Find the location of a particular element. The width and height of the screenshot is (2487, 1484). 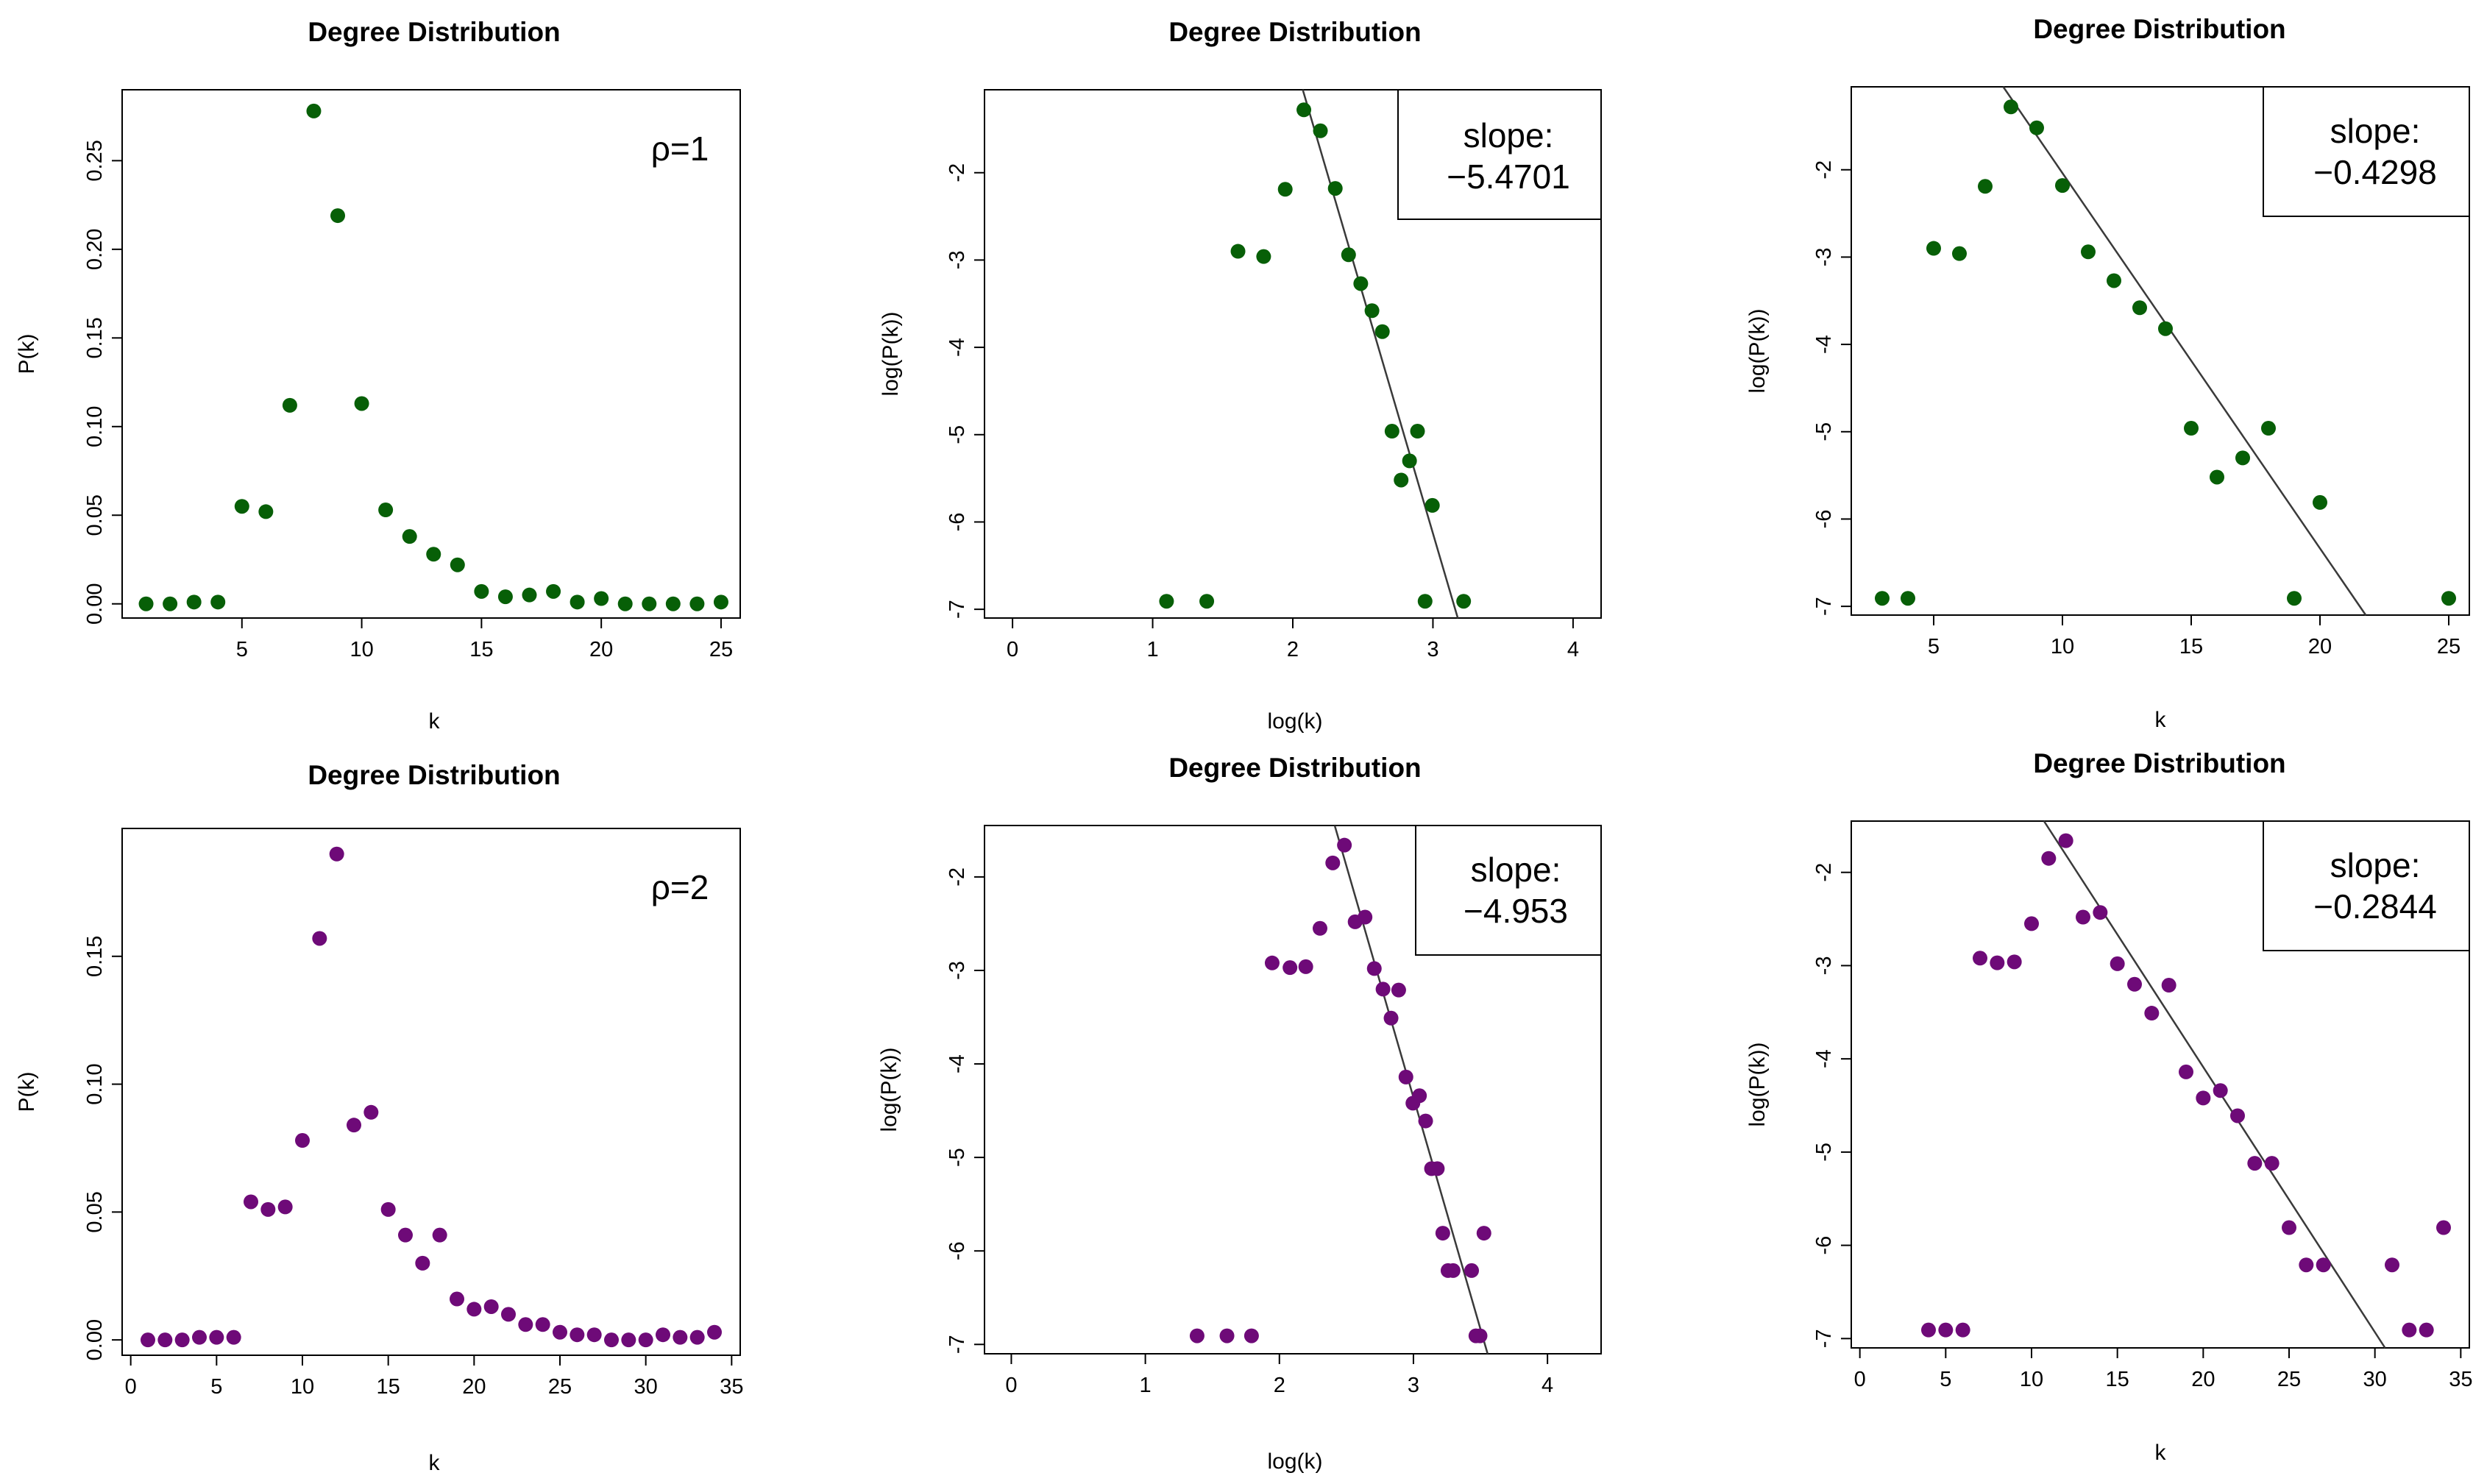

x-axis: 5 10 15 20 25 is located at coordinates (2195, 636).